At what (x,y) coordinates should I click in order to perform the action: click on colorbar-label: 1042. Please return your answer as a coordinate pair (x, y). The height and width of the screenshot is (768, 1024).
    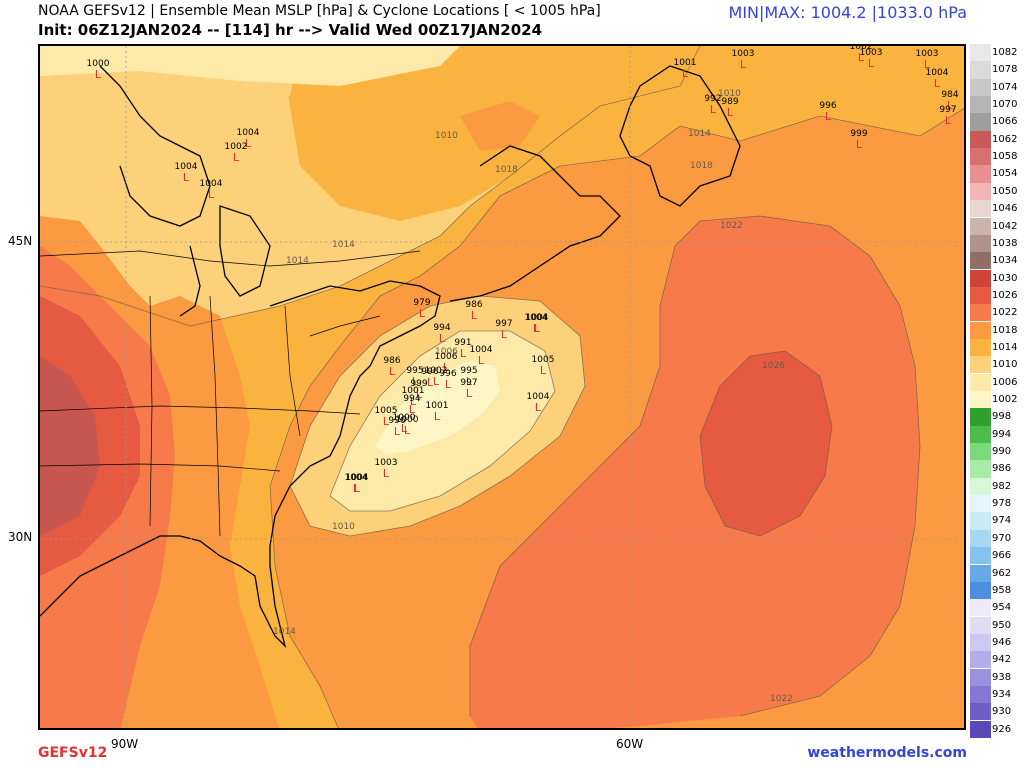
    Looking at the image, I should click on (1005, 226).